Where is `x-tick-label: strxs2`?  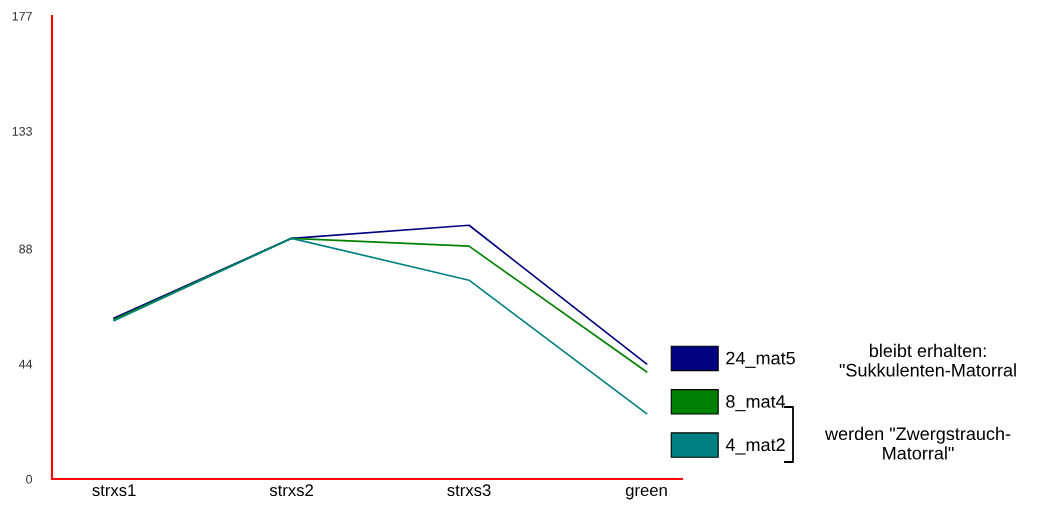 x-tick-label: strxs2 is located at coordinates (291, 490).